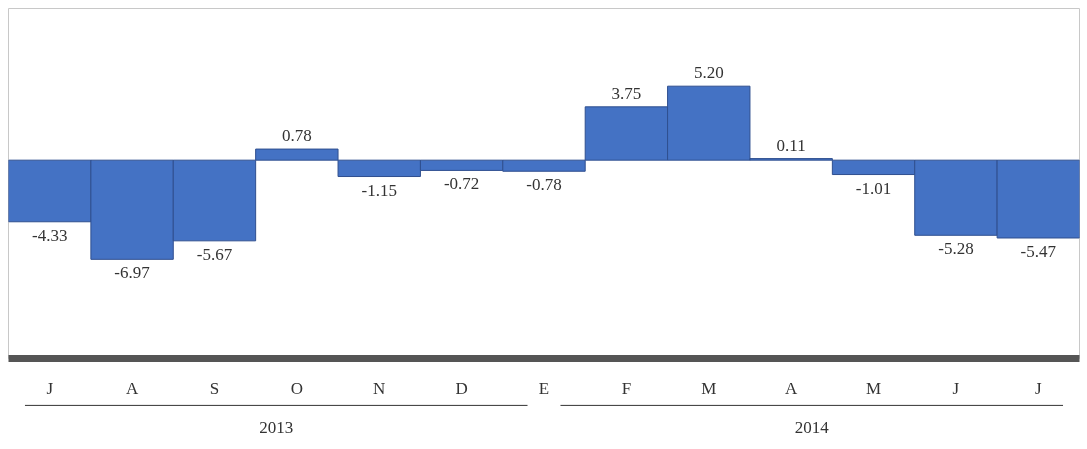 The width and height of the screenshot is (1087, 449). I want to click on data-label: -5.28, so click(956, 249).